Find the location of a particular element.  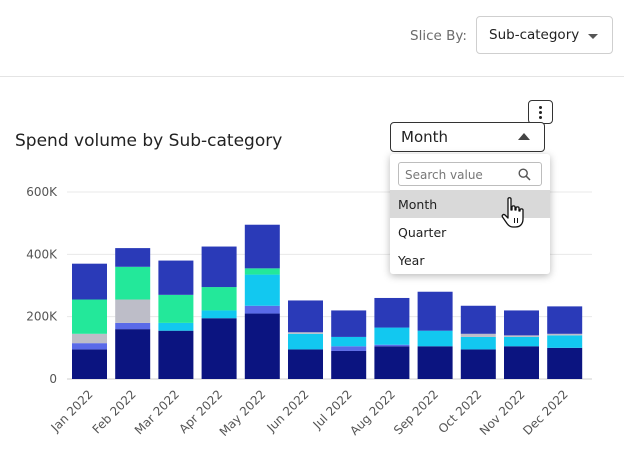

search-icon is located at coordinates (524, 174).